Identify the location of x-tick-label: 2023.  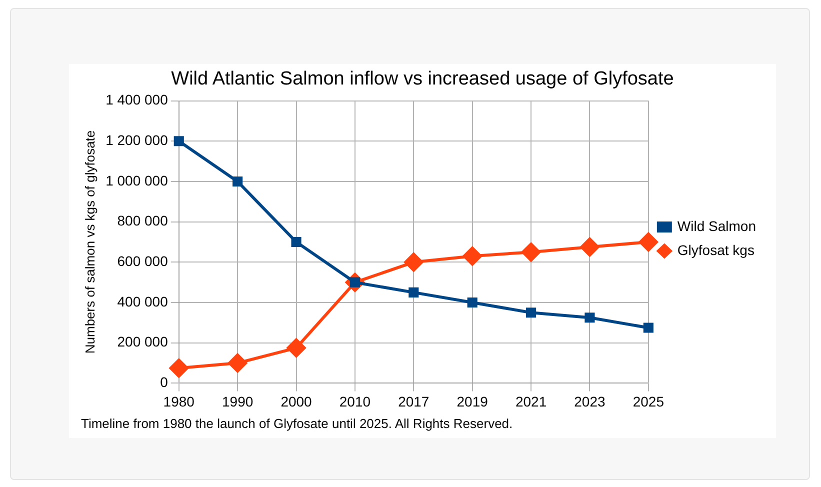
(590, 401).